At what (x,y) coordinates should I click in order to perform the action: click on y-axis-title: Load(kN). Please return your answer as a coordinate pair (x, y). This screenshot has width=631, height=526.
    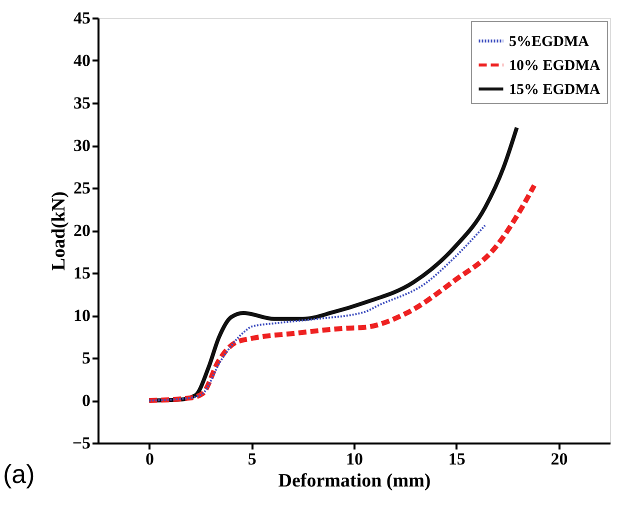
    Looking at the image, I should click on (59, 231).